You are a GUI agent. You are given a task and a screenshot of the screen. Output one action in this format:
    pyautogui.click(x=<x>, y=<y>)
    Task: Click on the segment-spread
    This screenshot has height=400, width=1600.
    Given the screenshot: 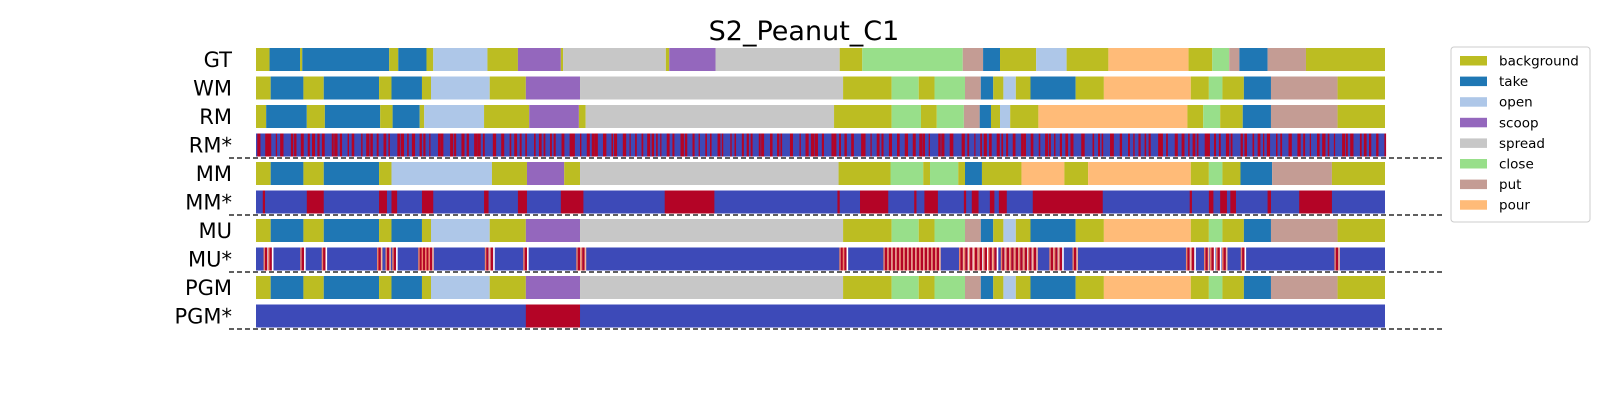 What is the action you would take?
    pyautogui.click(x=777, y=59)
    